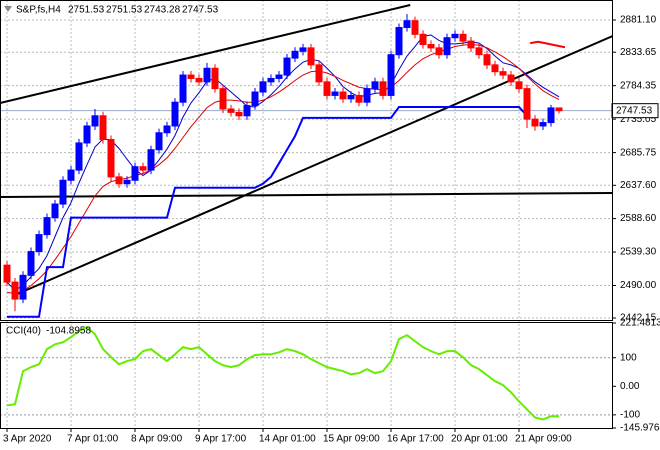 The height and width of the screenshot is (450, 660). What do you see at coordinates (640, 323) in the screenshot?
I see `indicator-y-tick-label: 221.4813` at bounding box center [640, 323].